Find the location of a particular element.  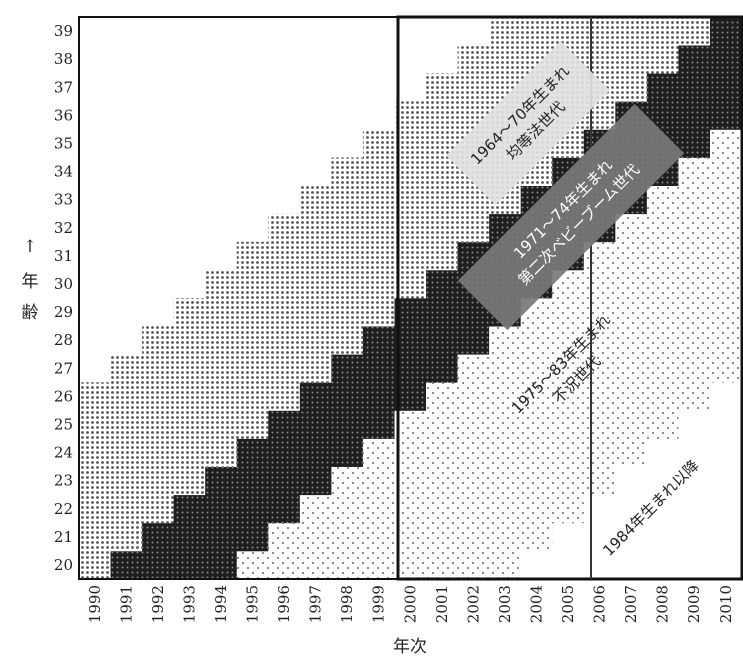

x-tick-1993: 1993 is located at coordinates (189, 604).